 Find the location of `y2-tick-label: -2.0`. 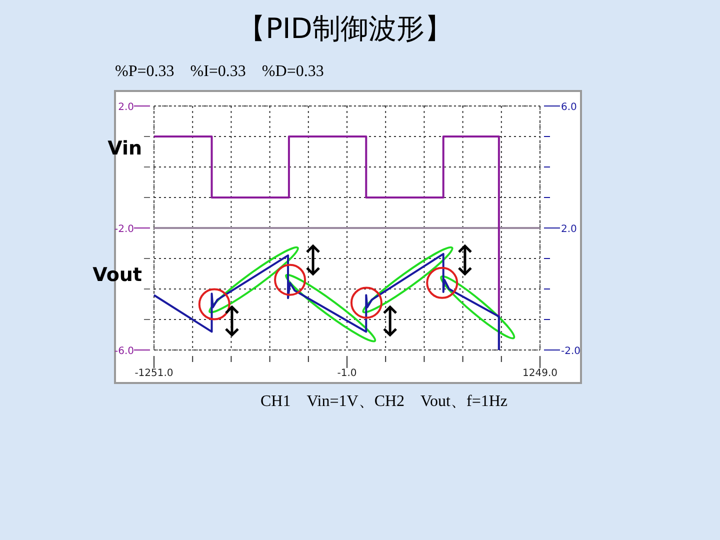

y2-tick-label: -2.0 is located at coordinates (571, 351).